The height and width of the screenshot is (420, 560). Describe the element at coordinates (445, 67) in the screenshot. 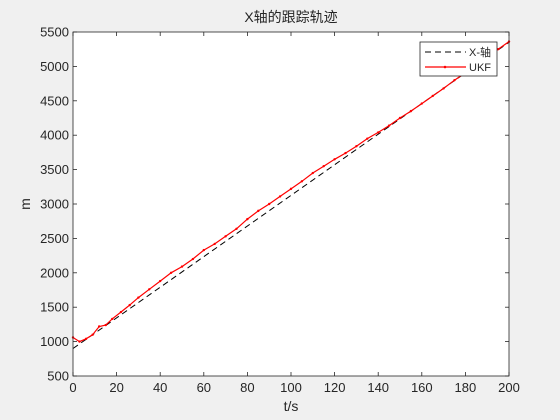

I see `legend-marker-ukf` at that location.